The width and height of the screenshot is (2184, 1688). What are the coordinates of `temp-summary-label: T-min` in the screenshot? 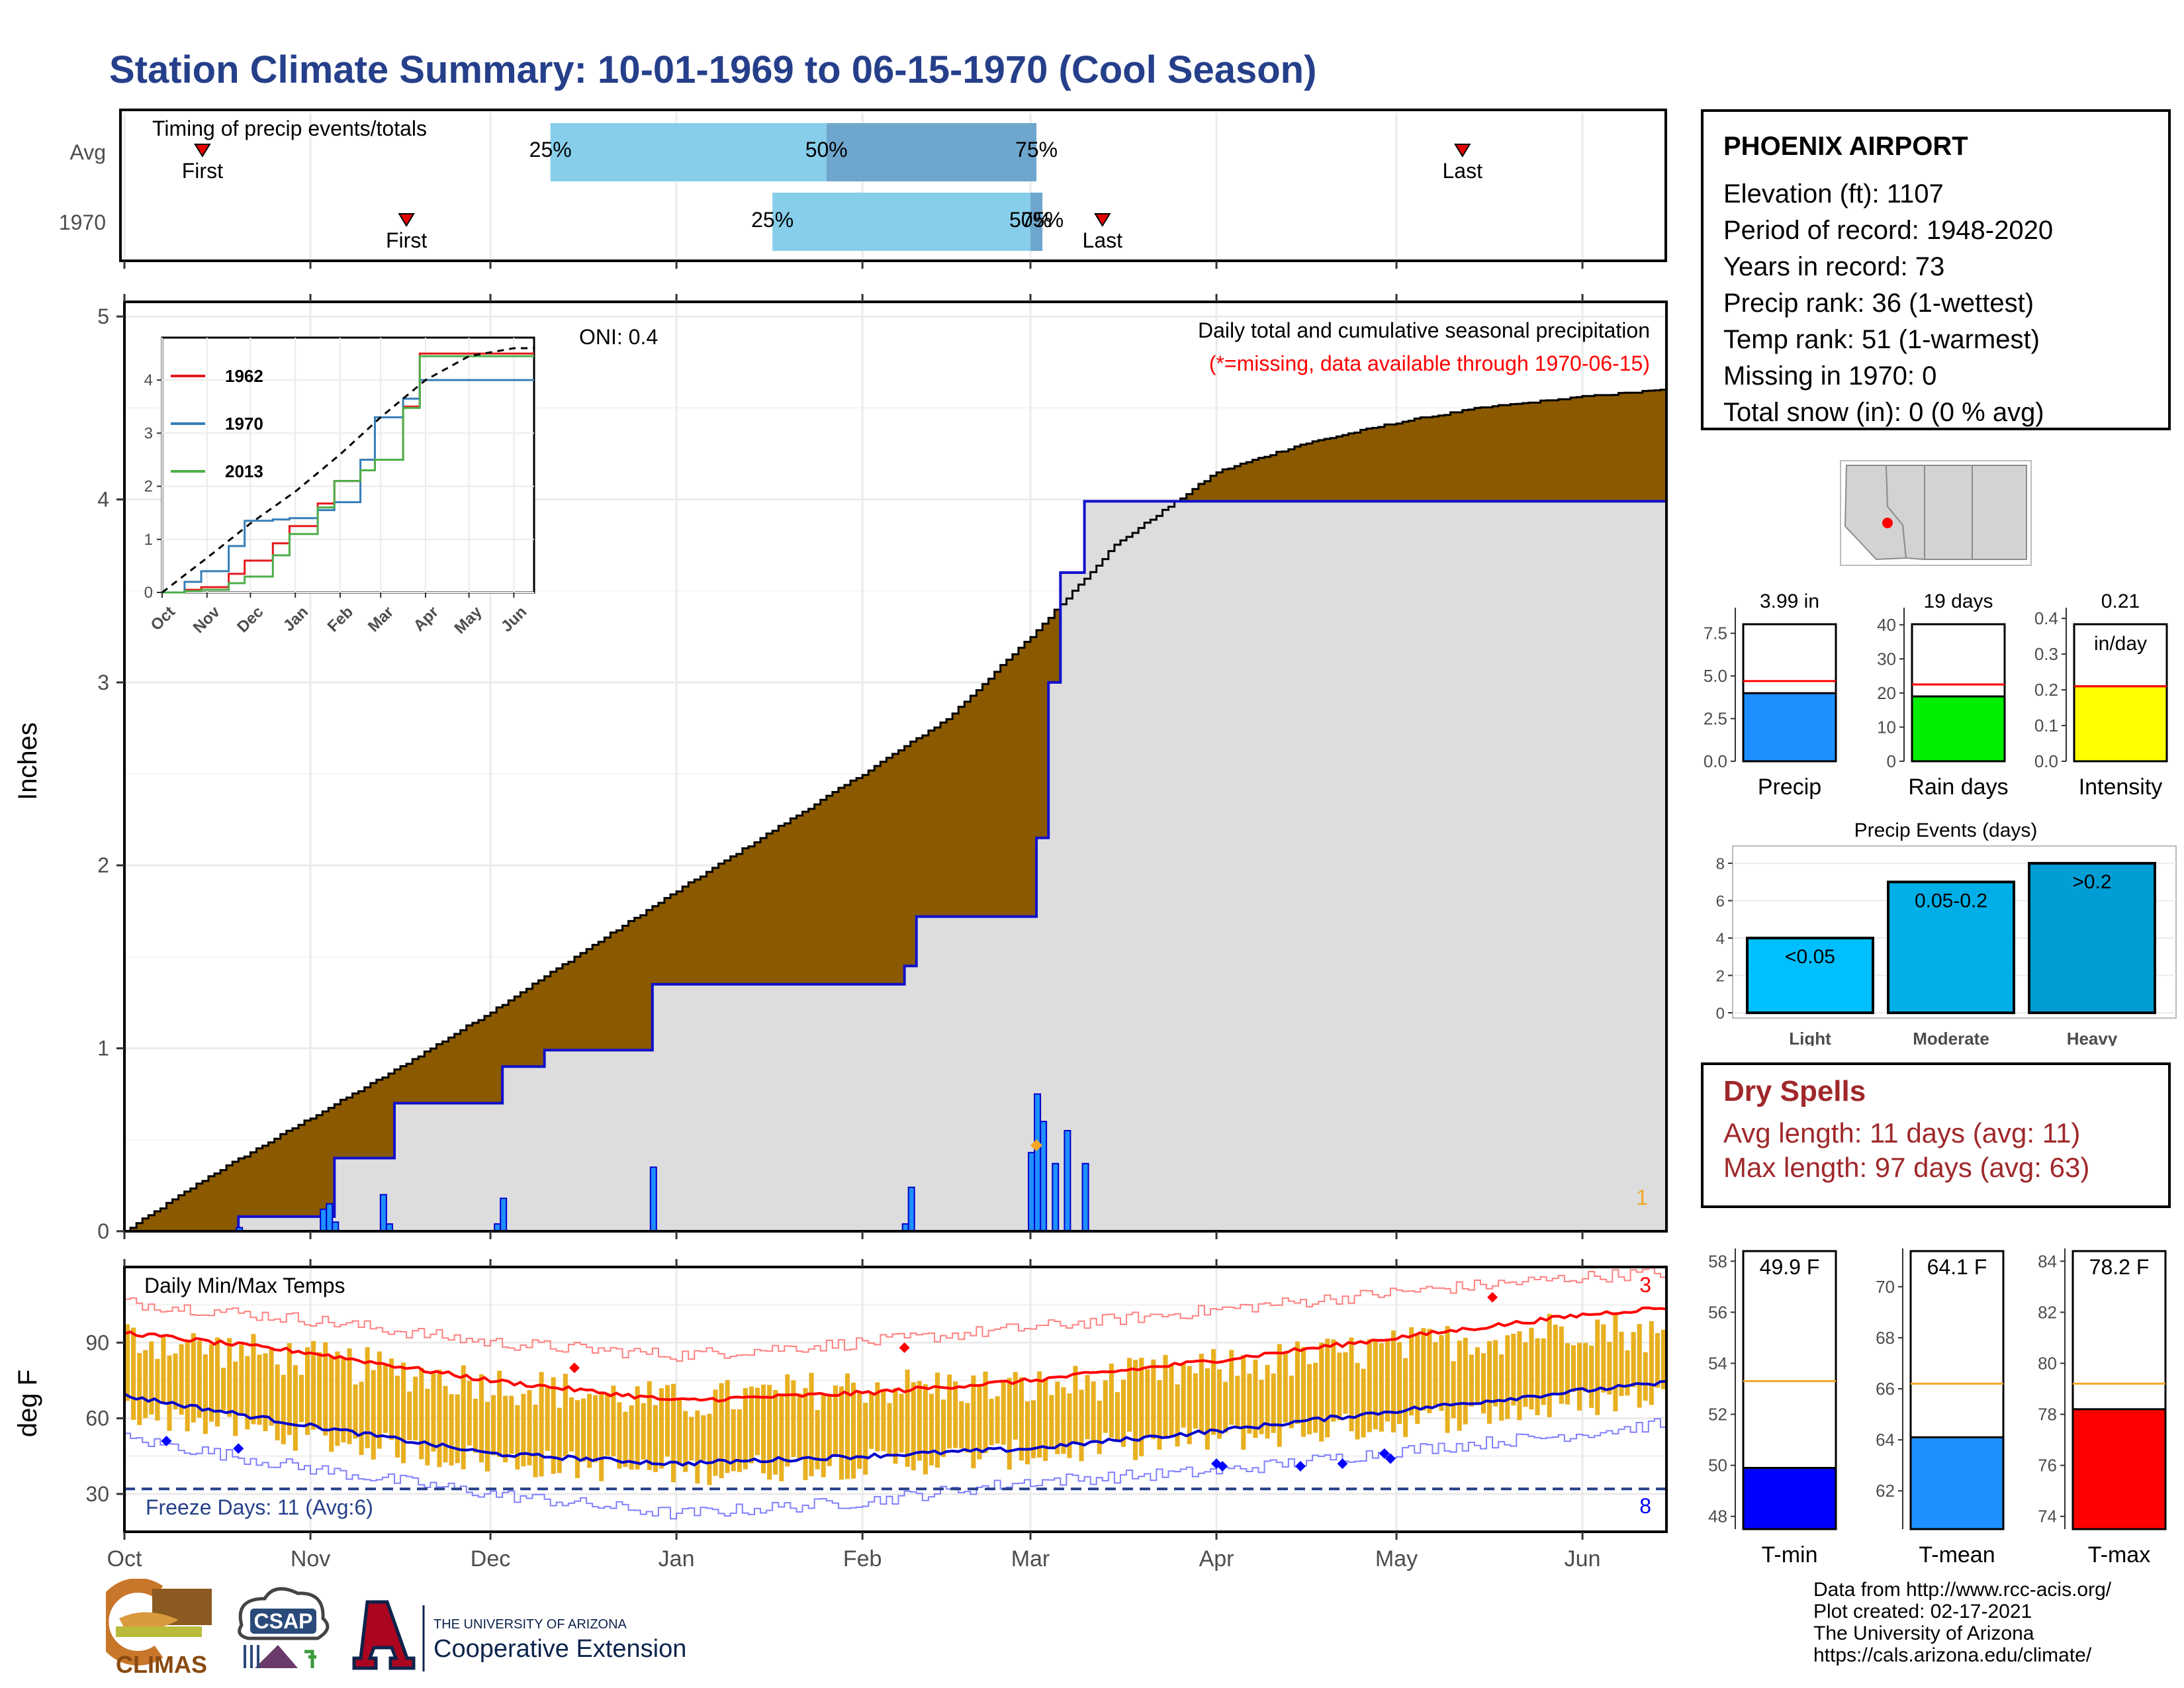 It's located at (1790, 1555).